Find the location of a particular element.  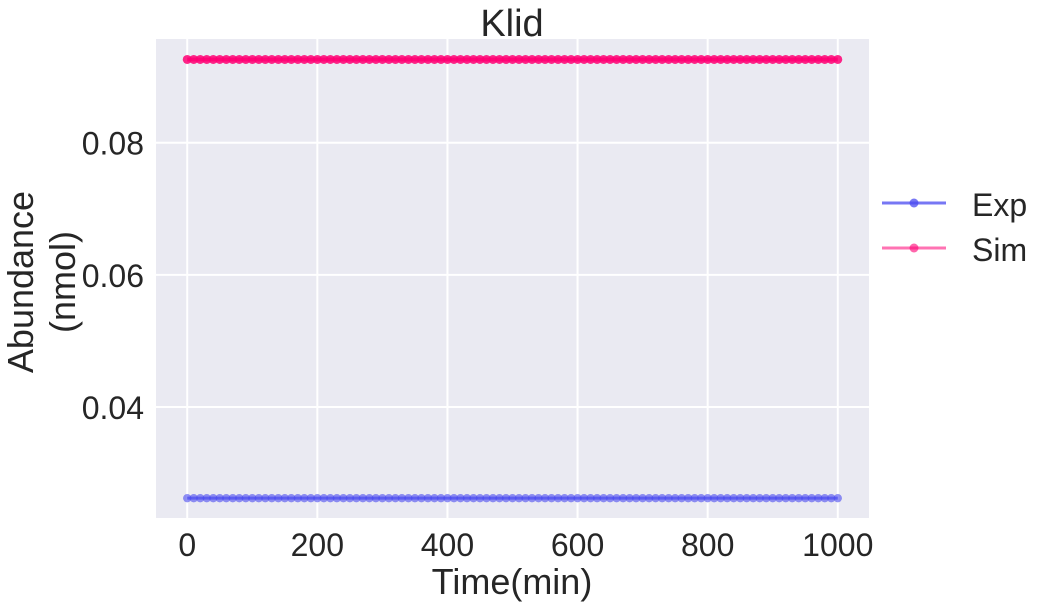

legend-item-sim: Sim is located at coordinates (954, 250).